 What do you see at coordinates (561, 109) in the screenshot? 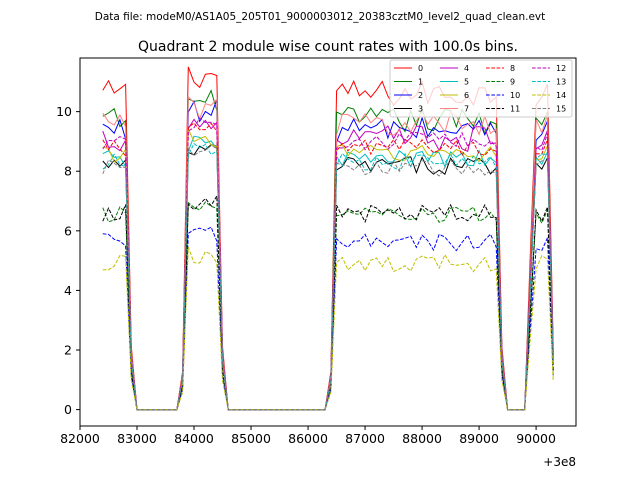
I see `legend-label-15: 15` at bounding box center [561, 109].